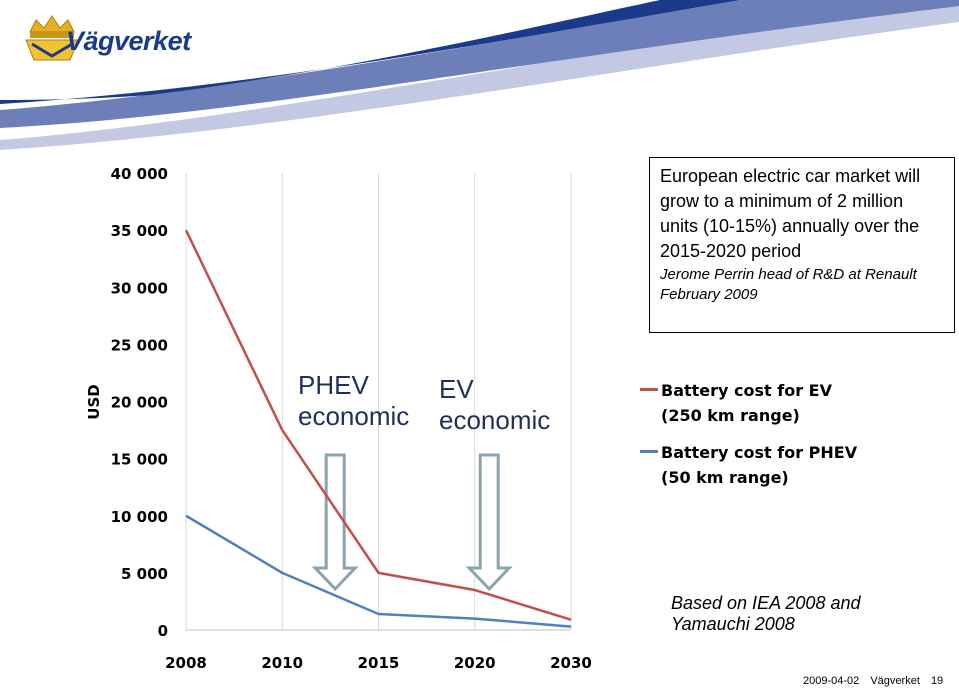 The width and height of the screenshot is (959, 689). I want to click on y-tick-label: 15 000, so click(139, 460).